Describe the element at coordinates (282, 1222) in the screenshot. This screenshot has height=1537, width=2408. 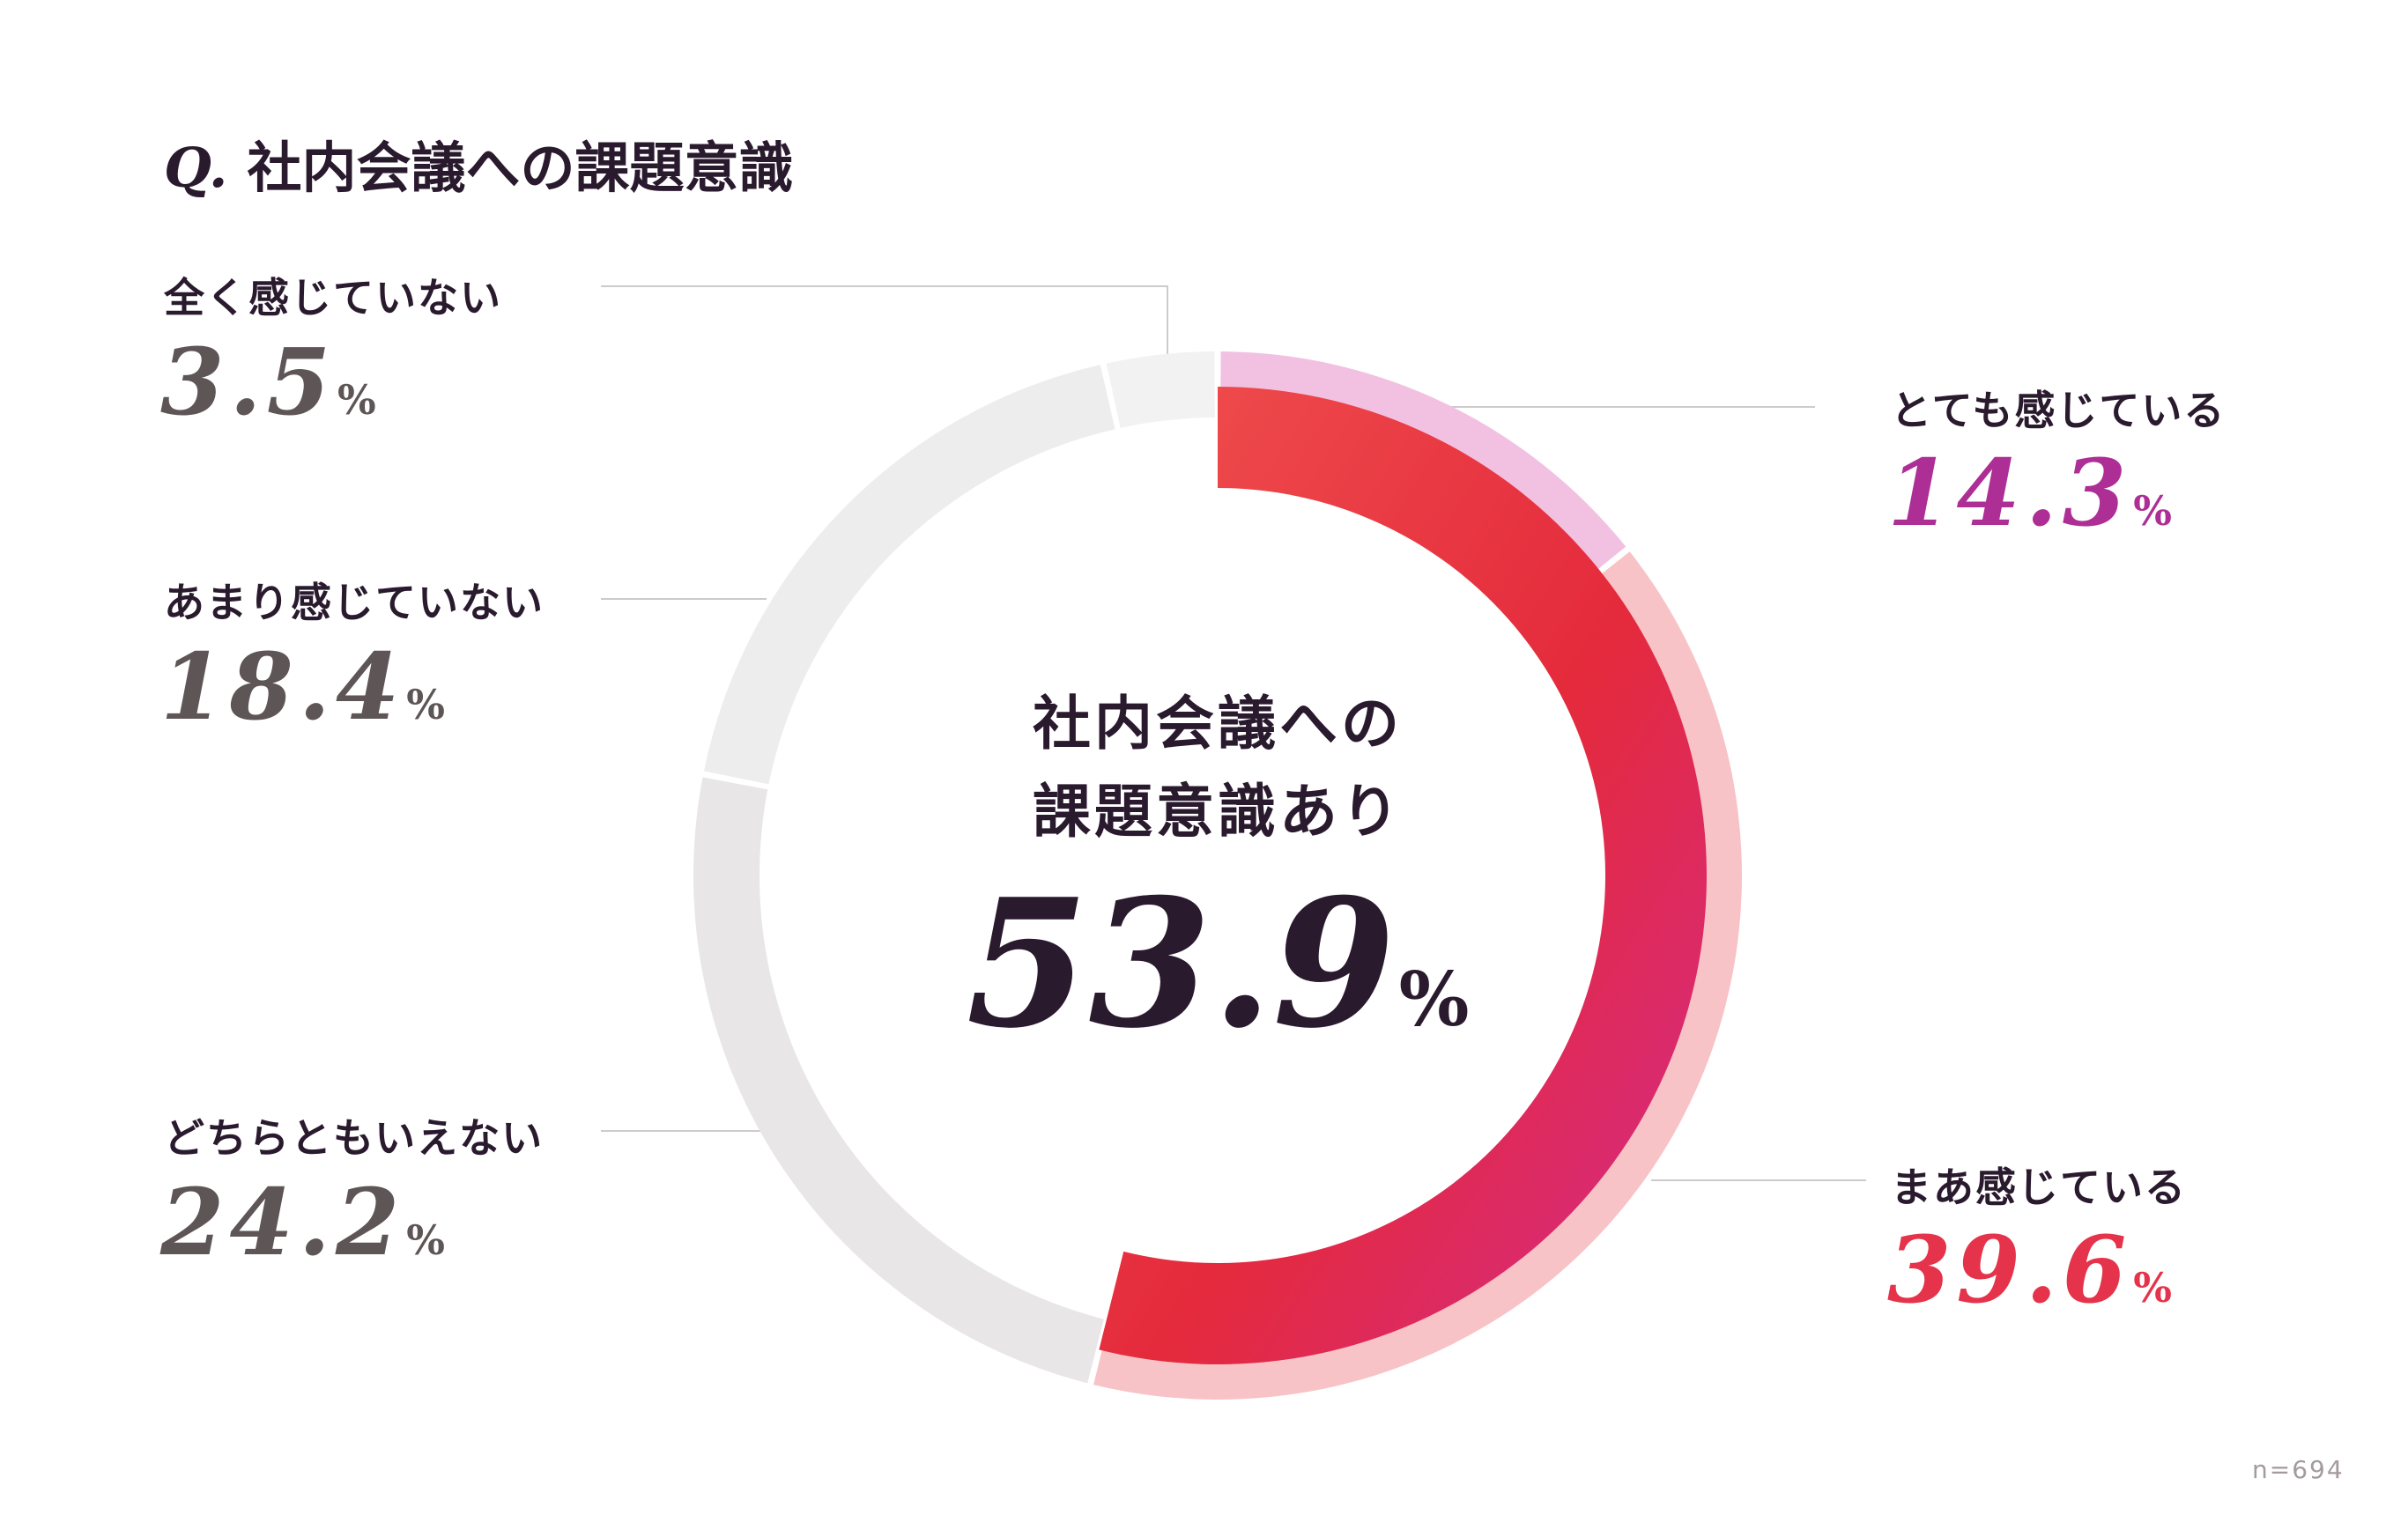
I see `value-number: 24.2` at that location.